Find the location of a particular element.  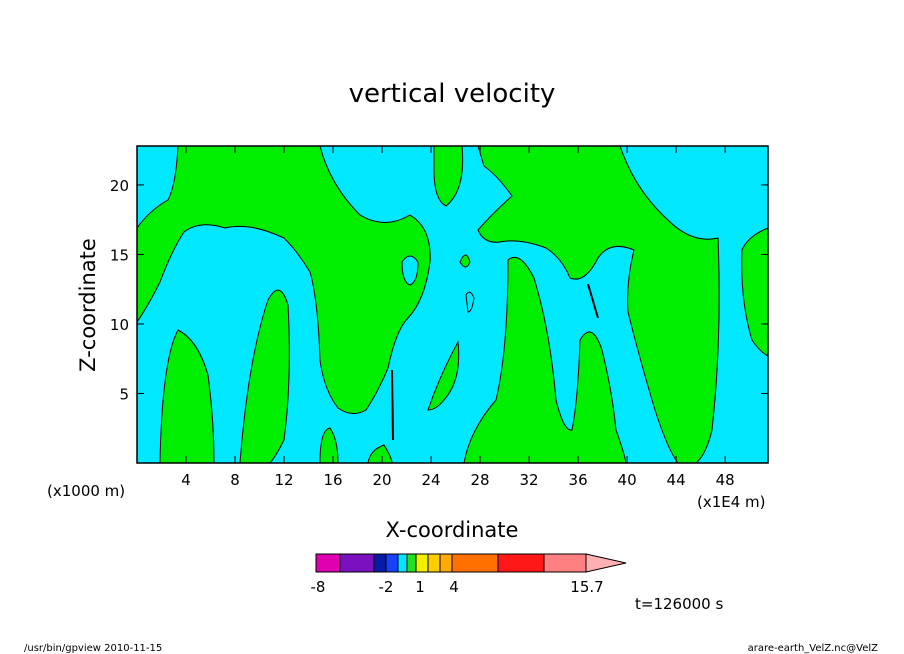

y-tick-label: 15 is located at coordinates (119, 255).